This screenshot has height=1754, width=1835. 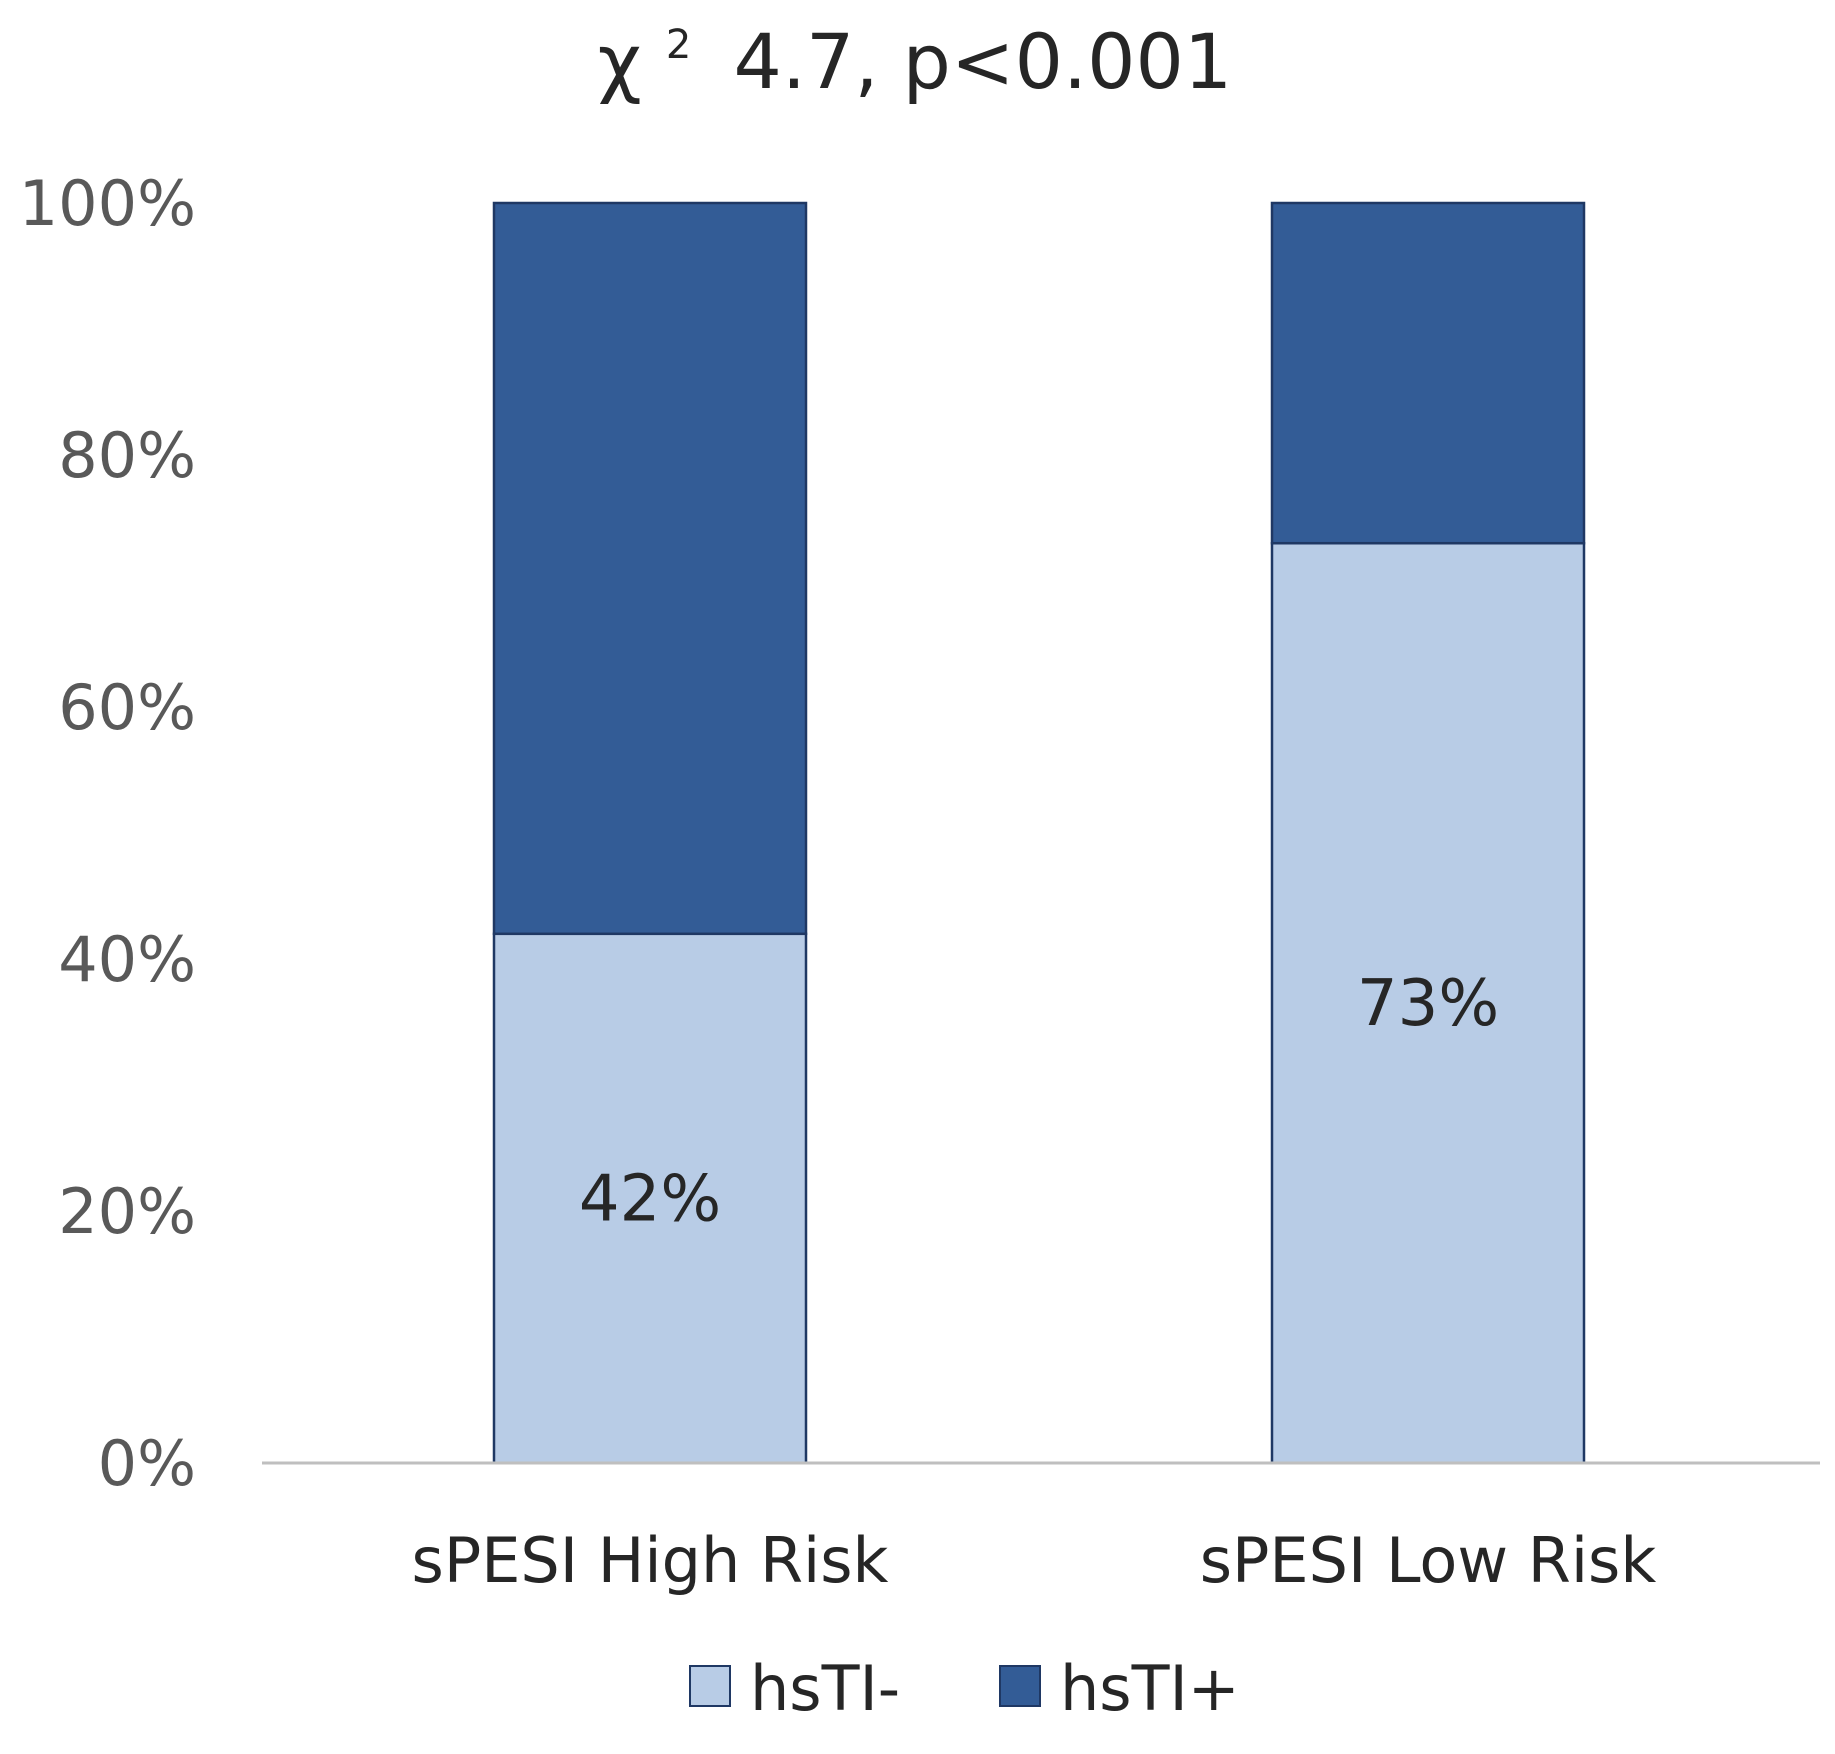 I want to click on x-tick-label: sPESI Low Risk, so click(x=1428, y=1560).